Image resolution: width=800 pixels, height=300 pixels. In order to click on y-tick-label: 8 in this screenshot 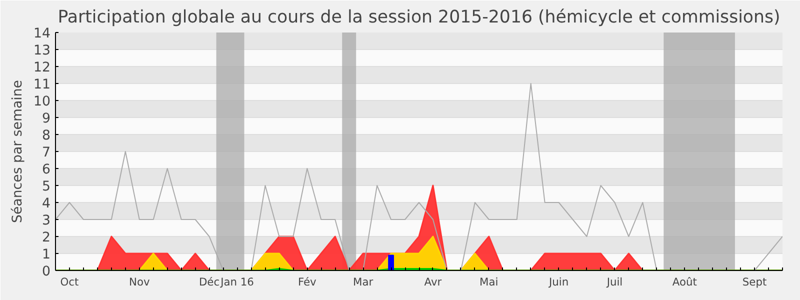, I will do `click(46, 136)`.